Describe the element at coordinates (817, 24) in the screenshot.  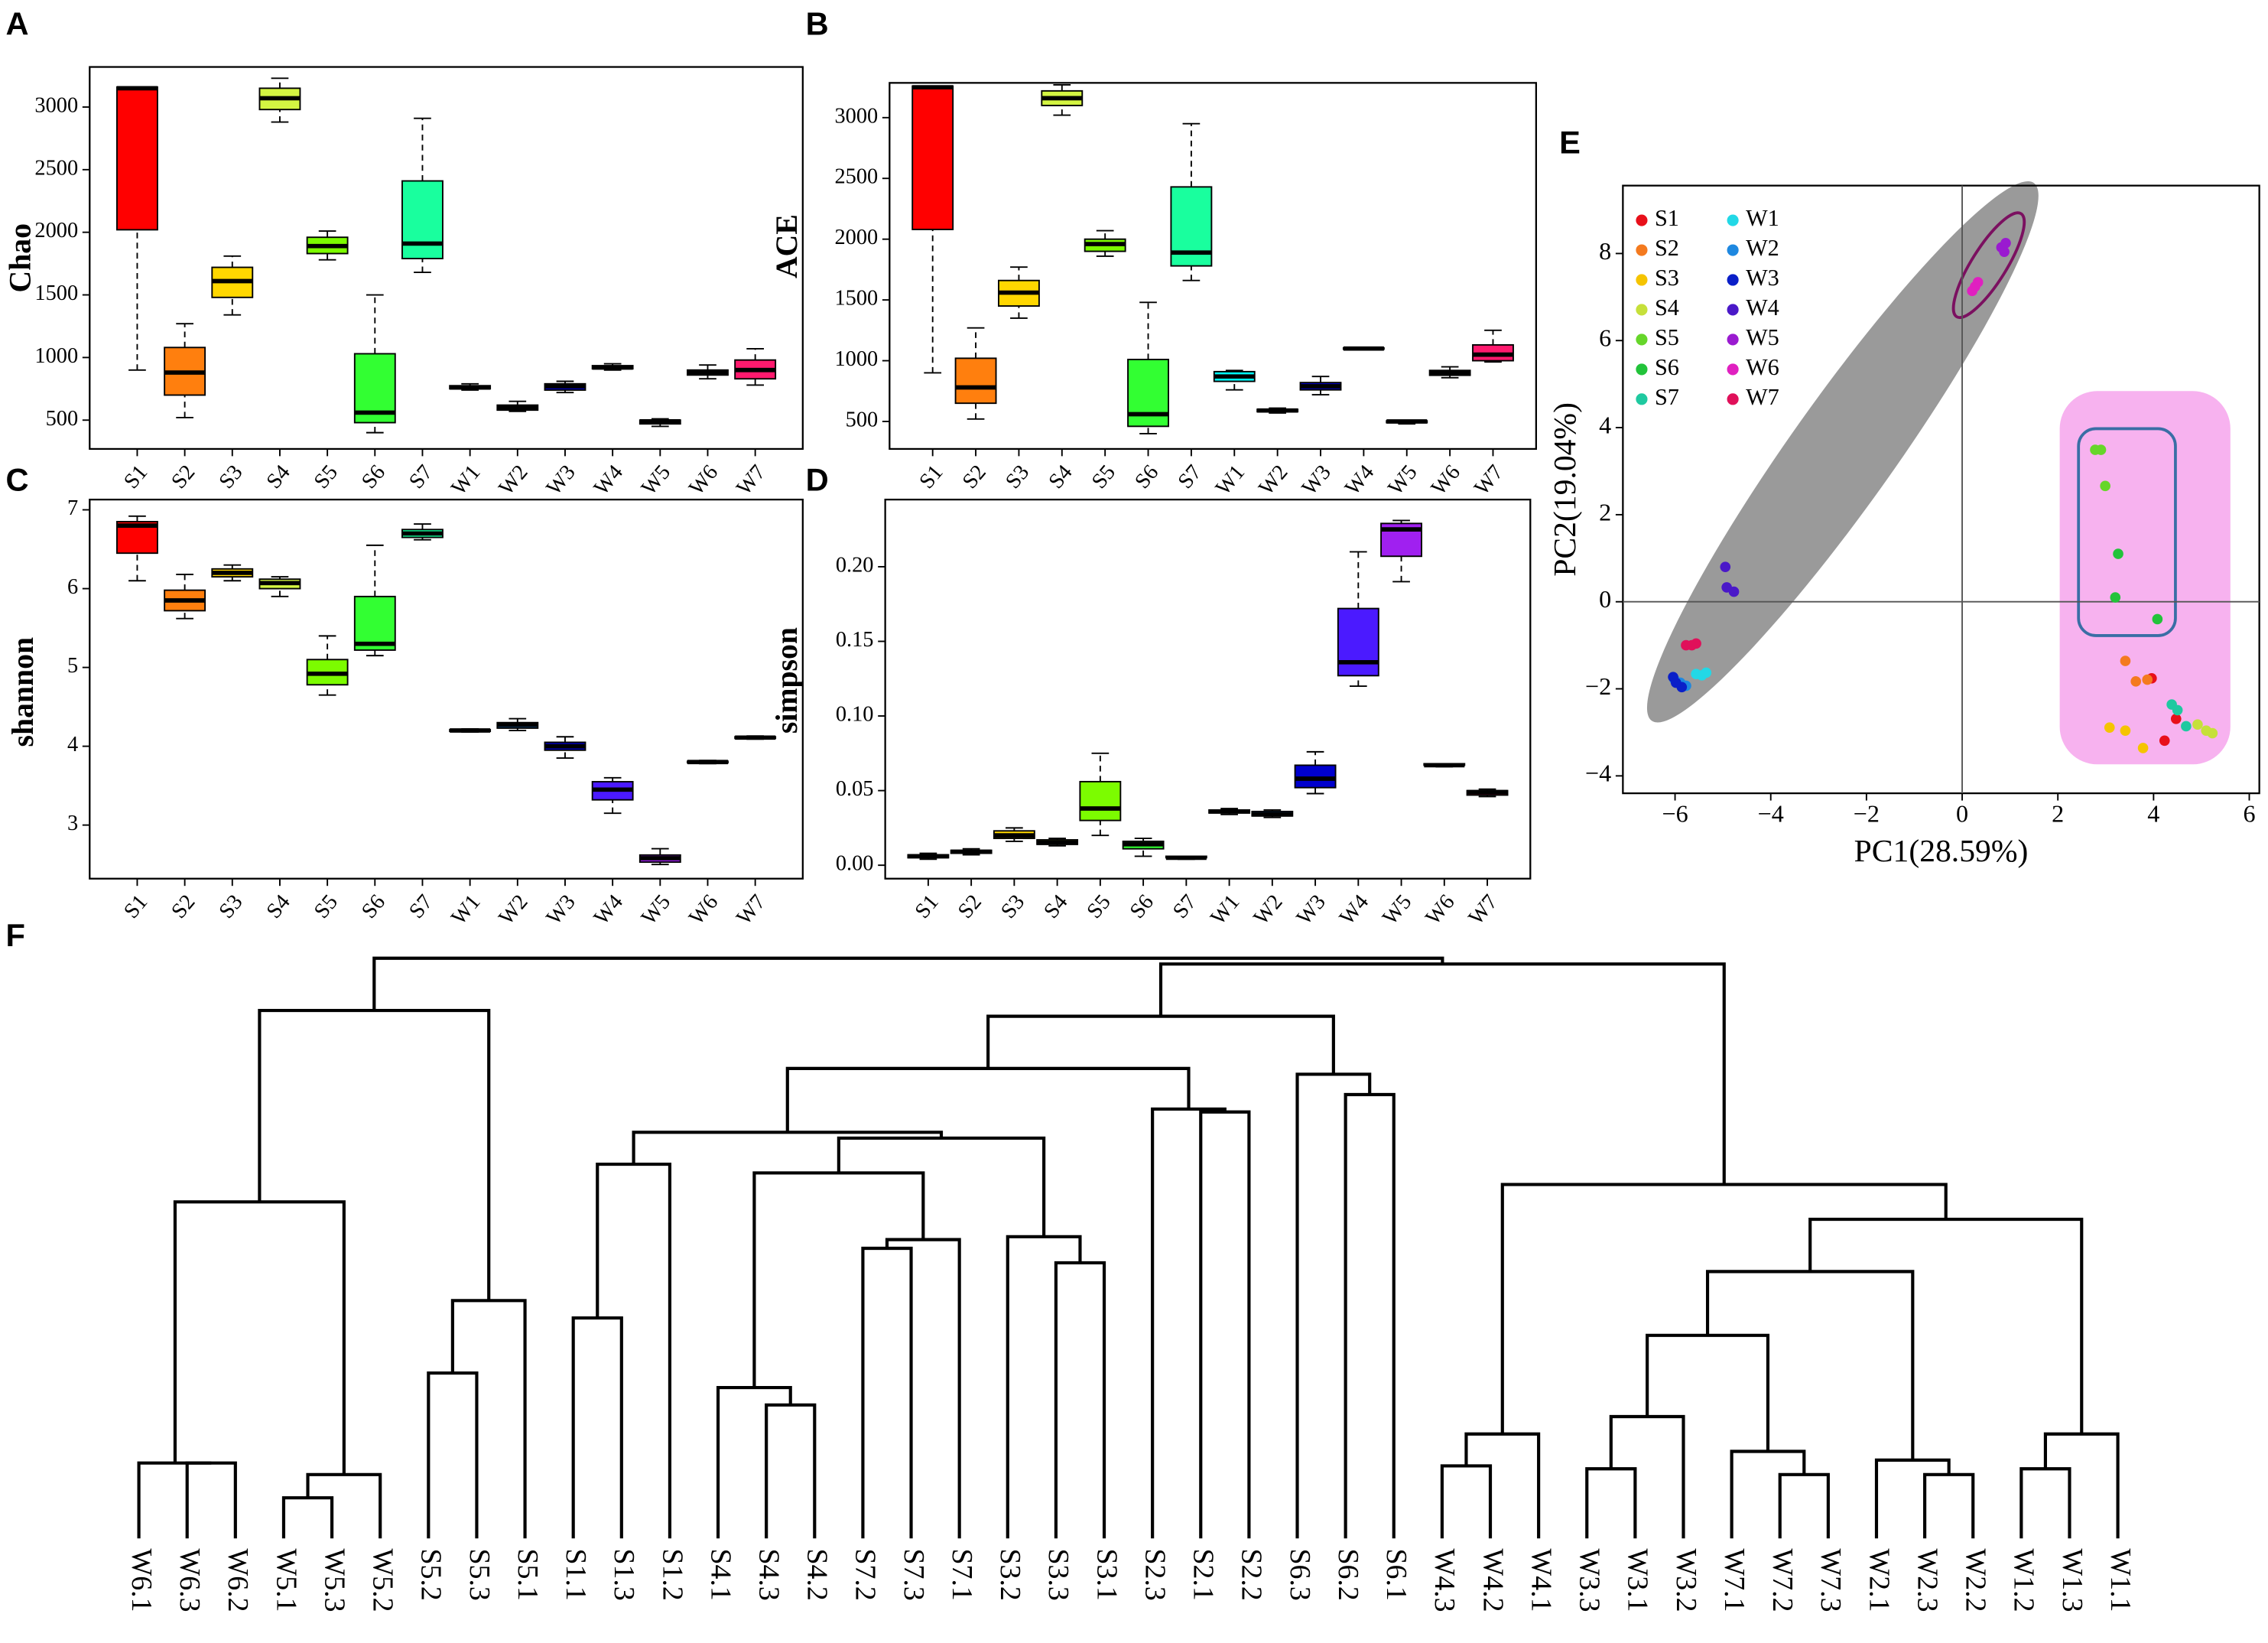
I see `panel-letter: B` at that location.